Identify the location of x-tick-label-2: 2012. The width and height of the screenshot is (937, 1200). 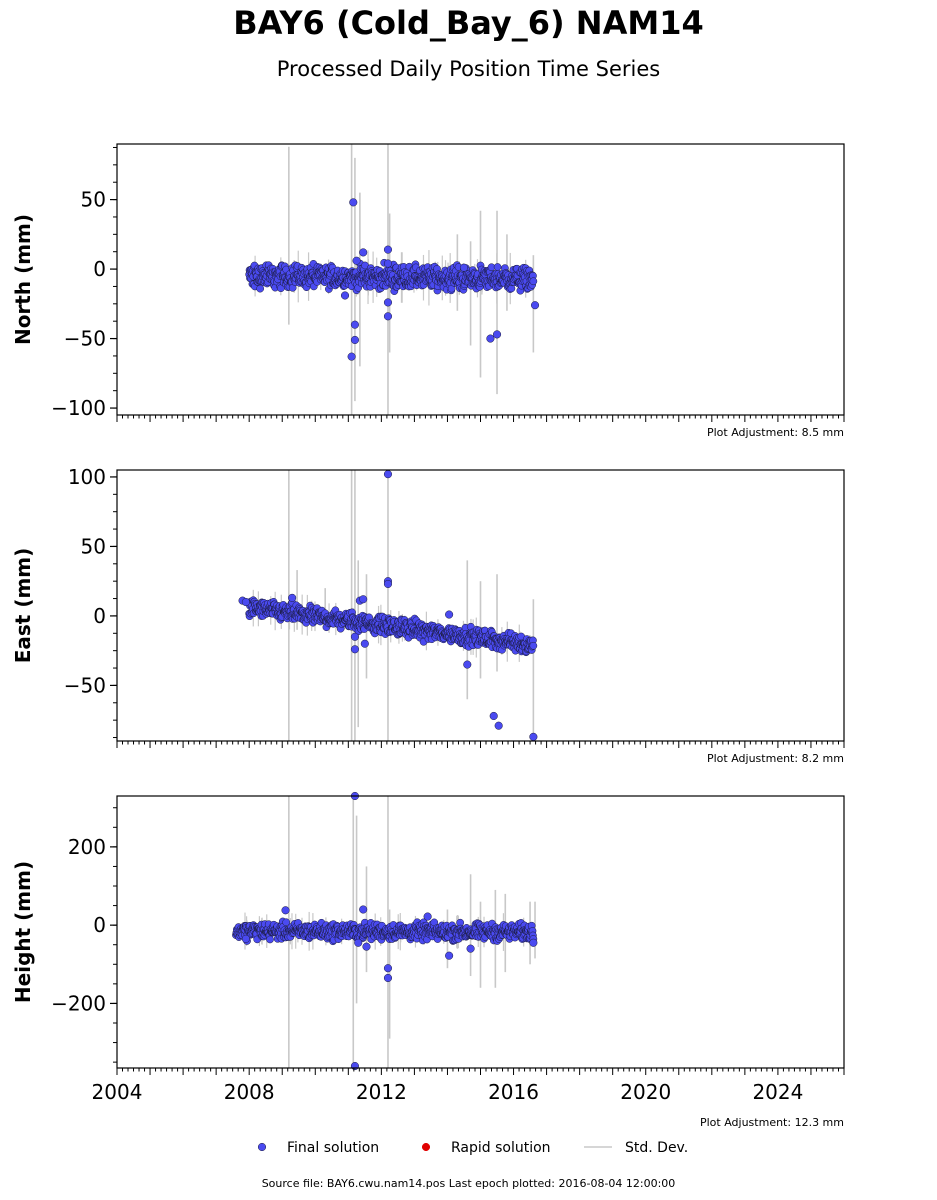
(381, 1092).